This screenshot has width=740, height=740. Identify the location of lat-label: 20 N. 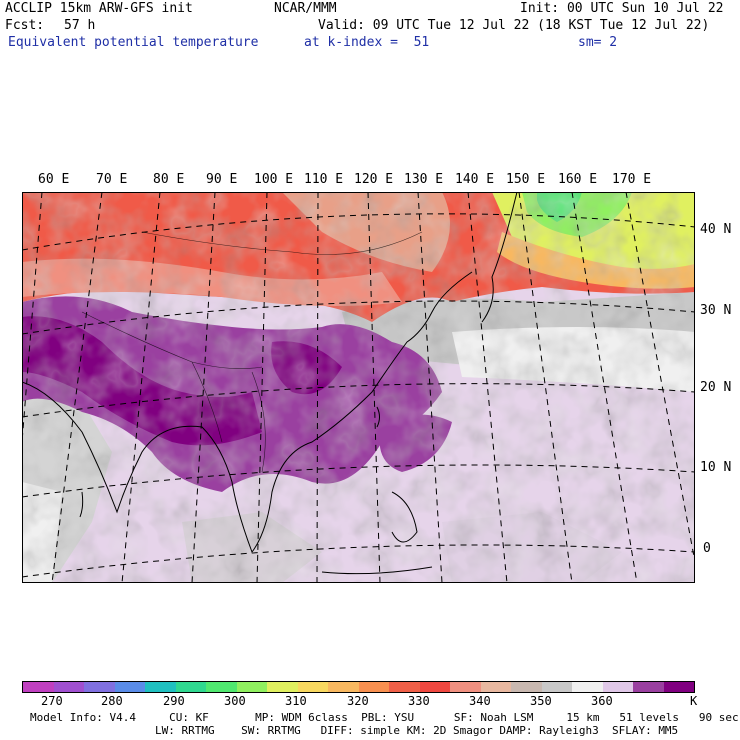
(716, 387).